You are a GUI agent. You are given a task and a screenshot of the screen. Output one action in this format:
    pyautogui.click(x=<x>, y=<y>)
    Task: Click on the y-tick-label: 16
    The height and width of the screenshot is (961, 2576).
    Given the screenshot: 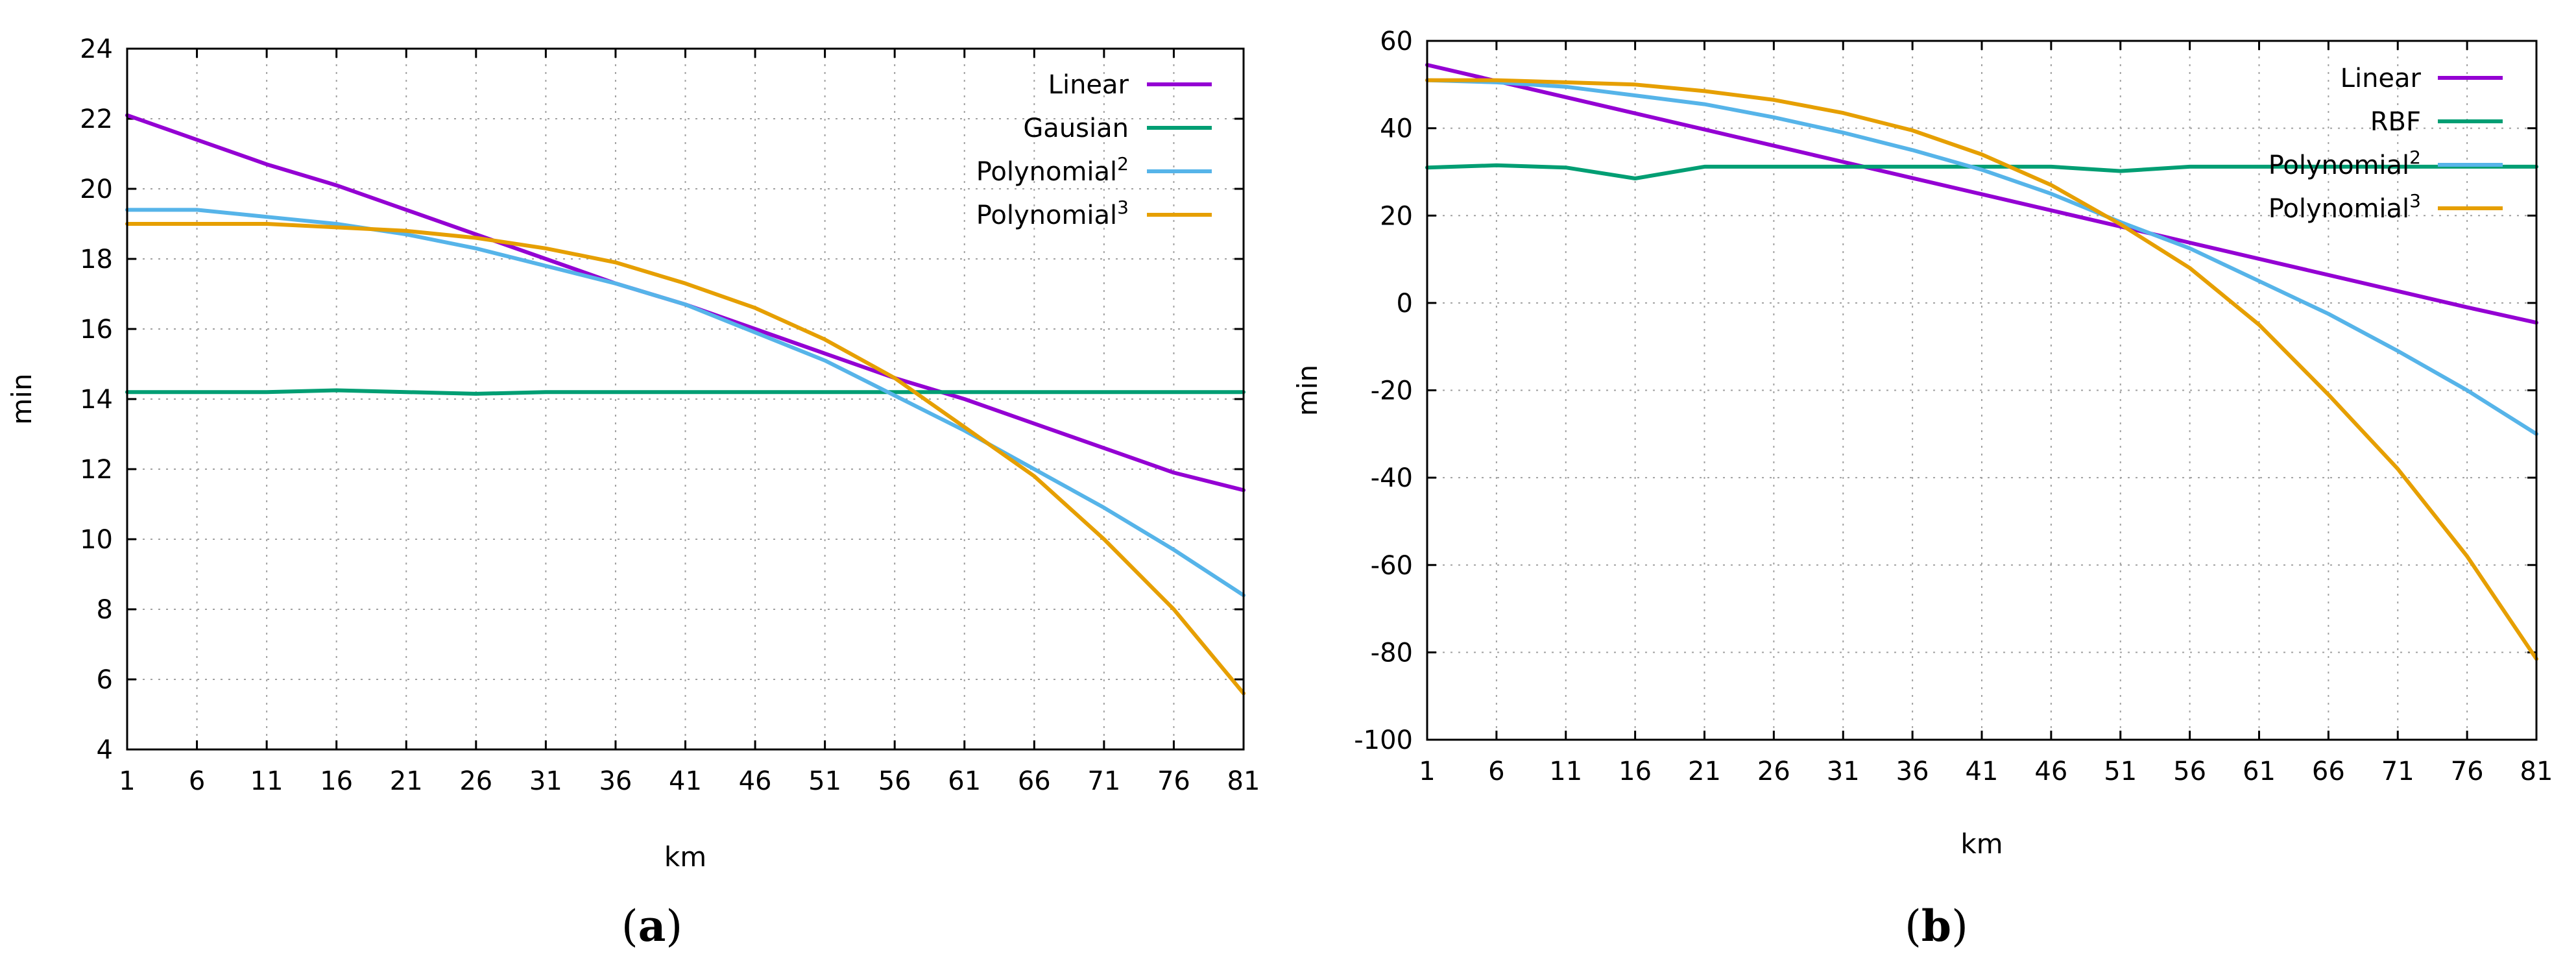 What is the action you would take?
    pyautogui.click(x=96, y=330)
    